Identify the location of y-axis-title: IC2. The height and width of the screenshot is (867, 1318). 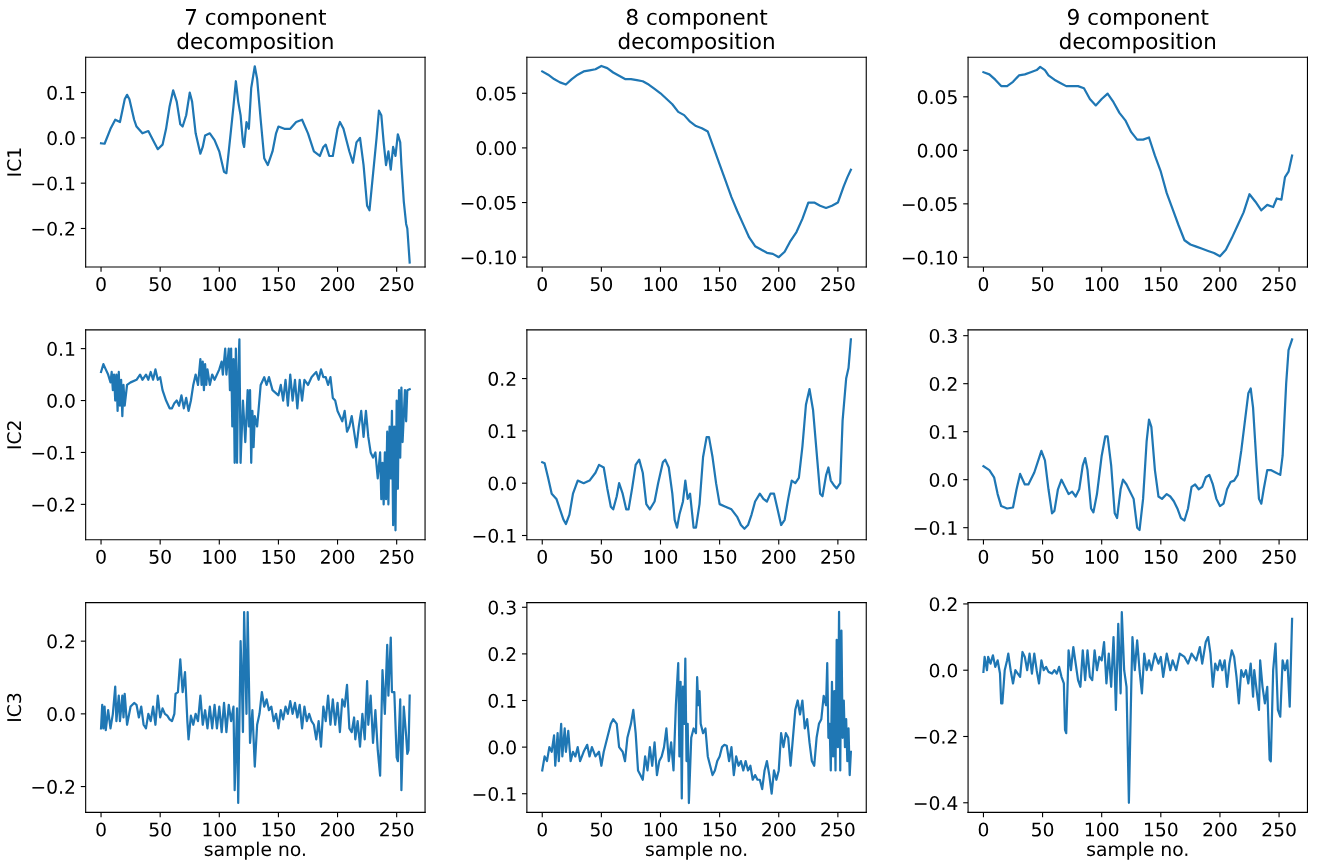
(14, 435).